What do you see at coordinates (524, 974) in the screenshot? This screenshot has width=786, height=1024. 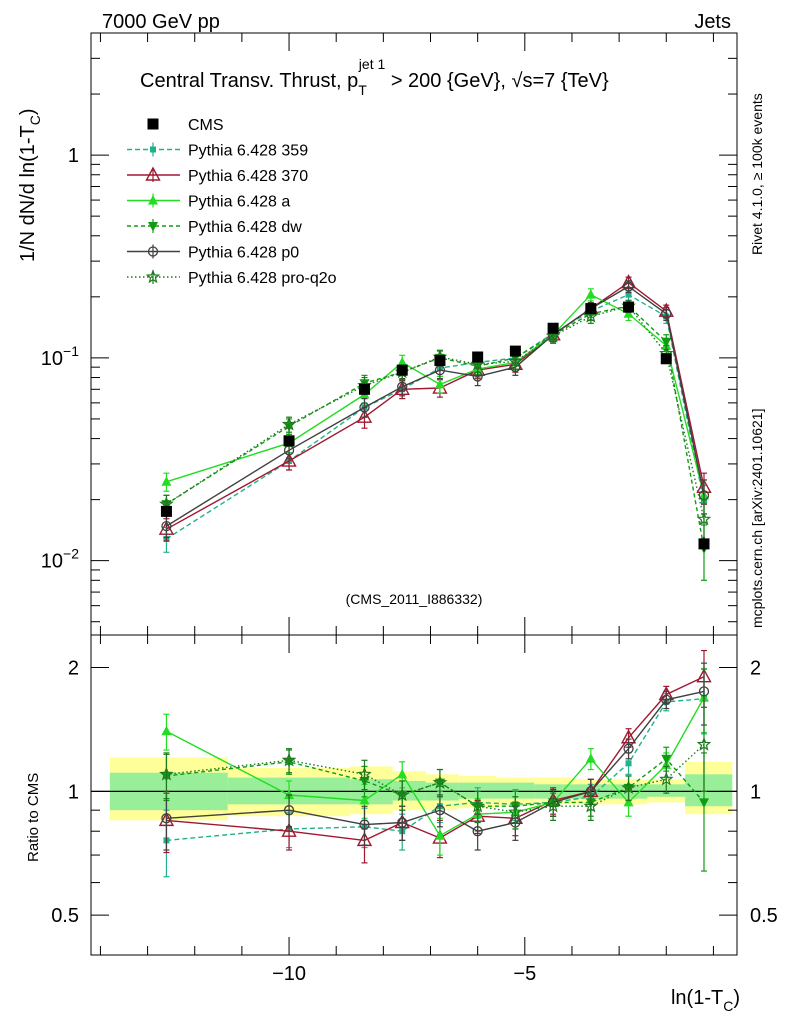 I see `x-tick-label: −5` at bounding box center [524, 974].